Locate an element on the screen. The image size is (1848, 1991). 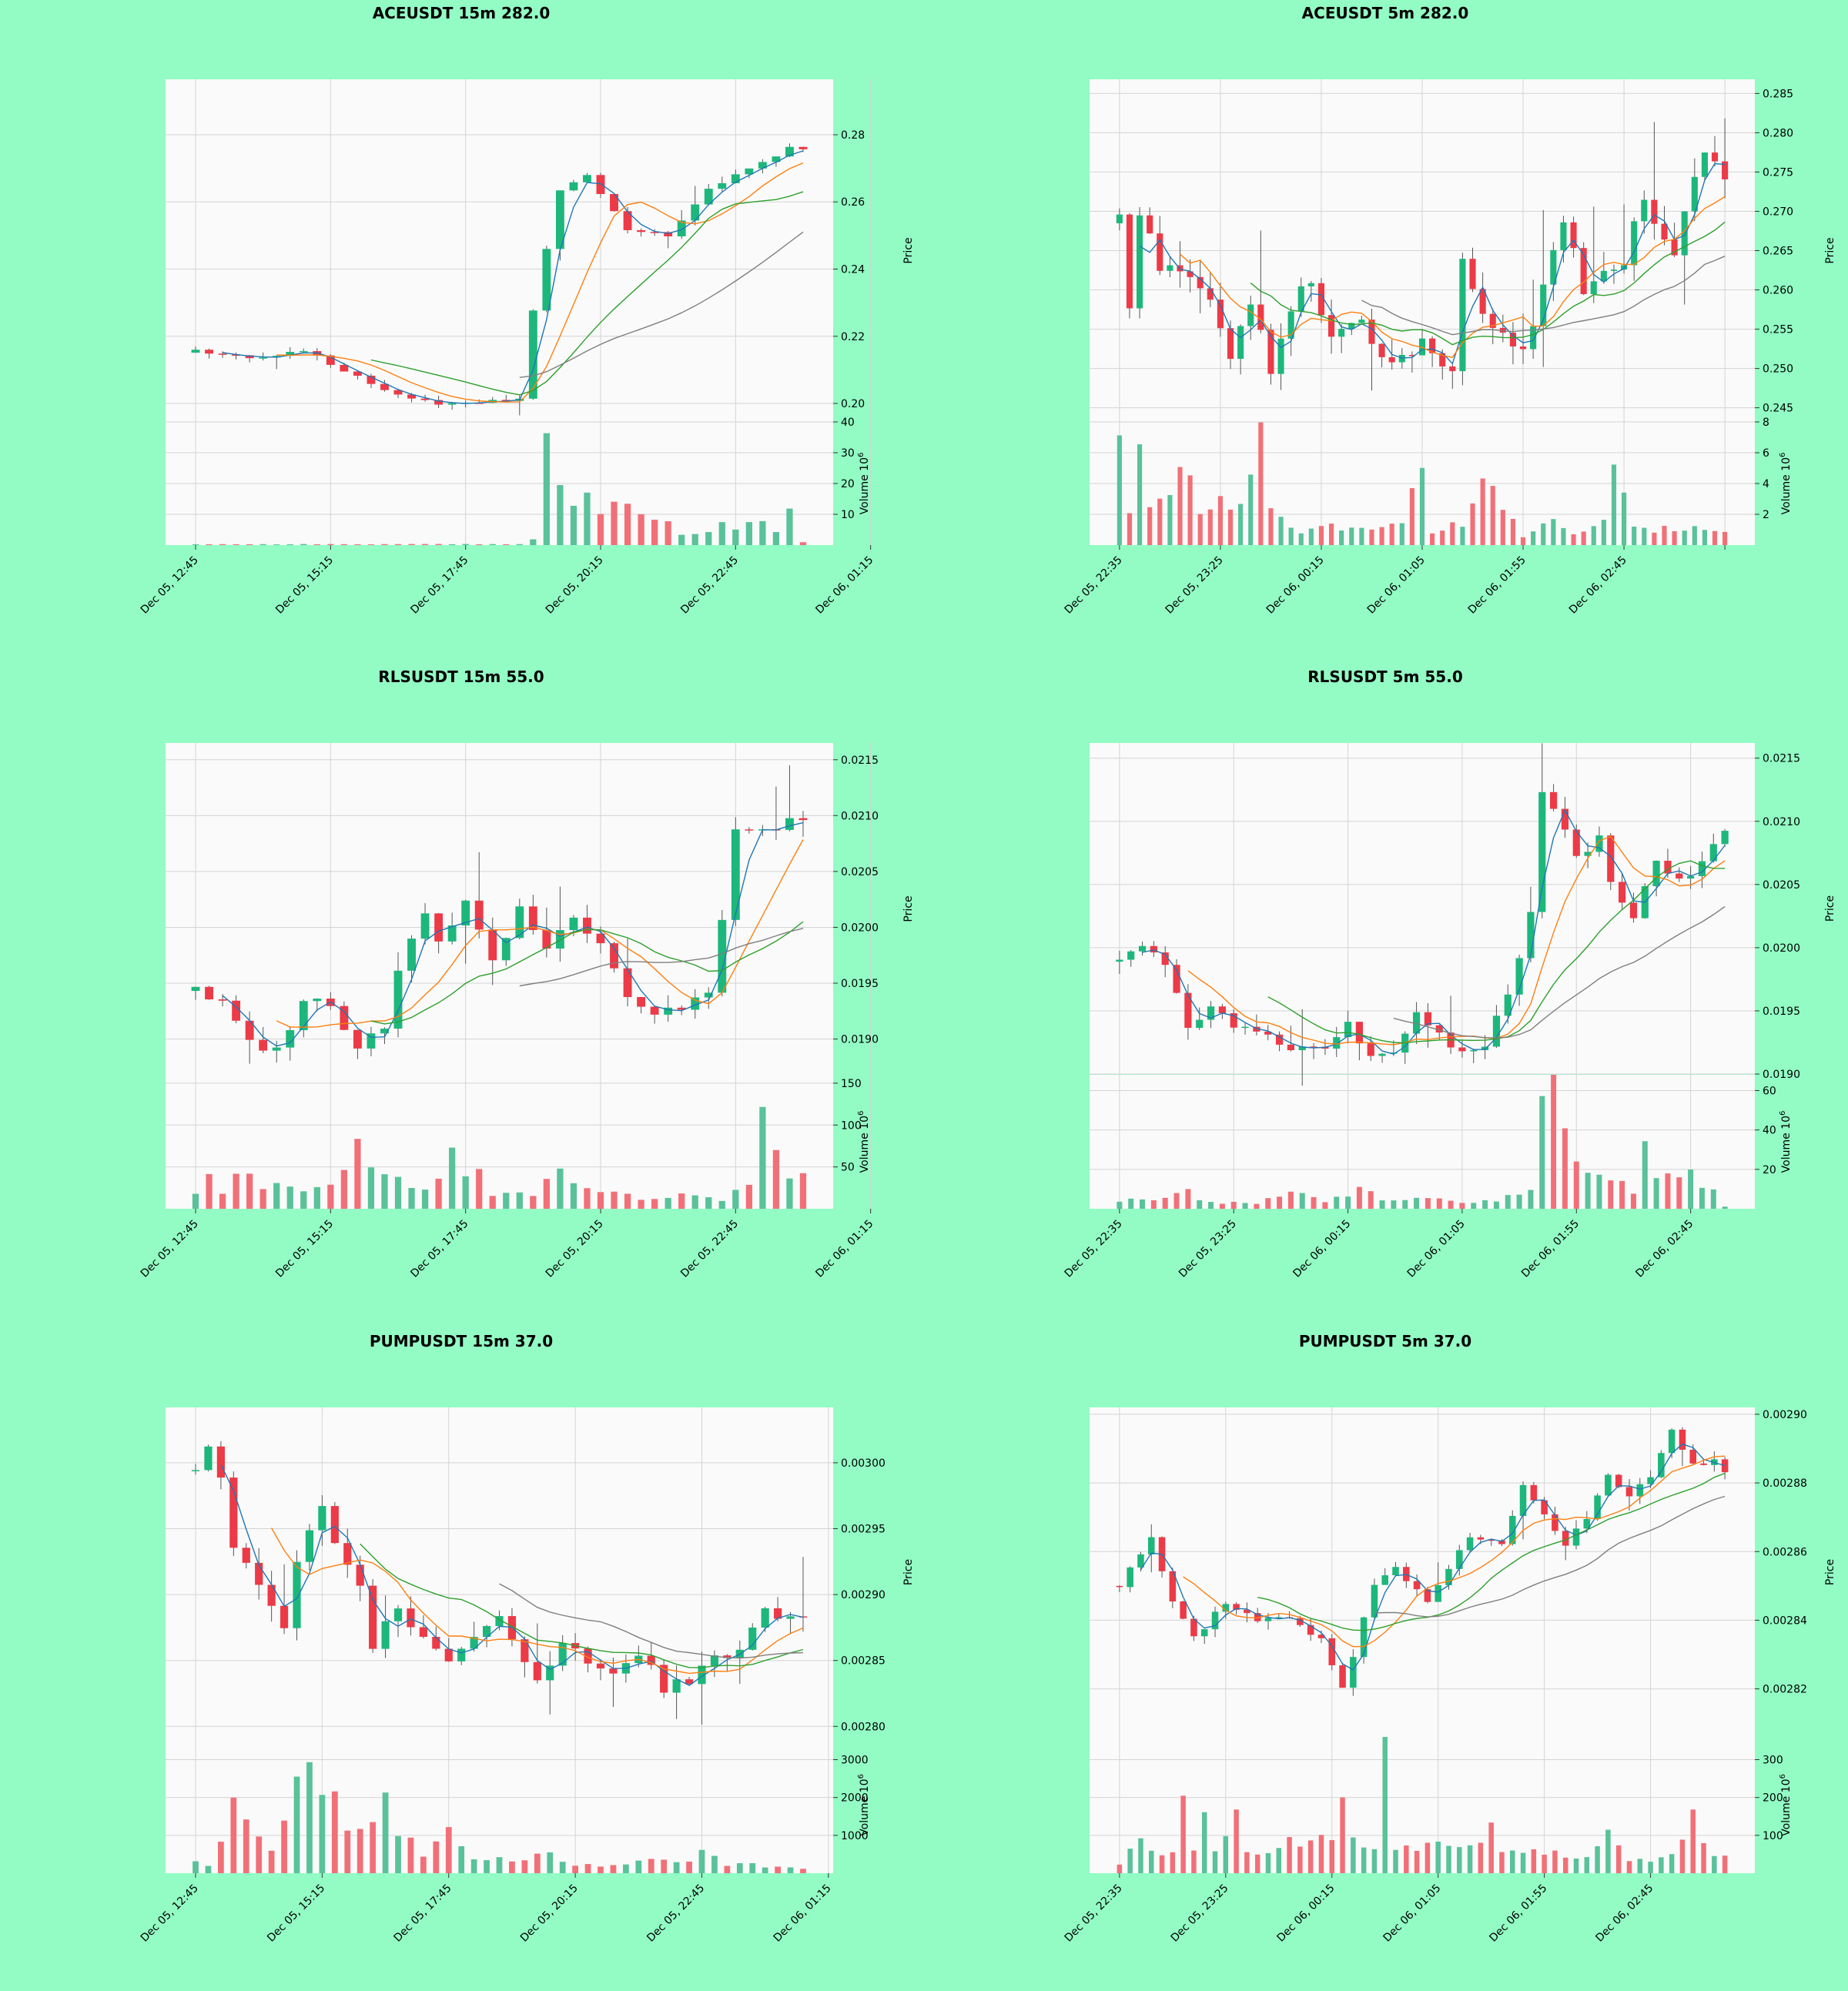
volume-tick-label: 20 is located at coordinates (1769, 1170).